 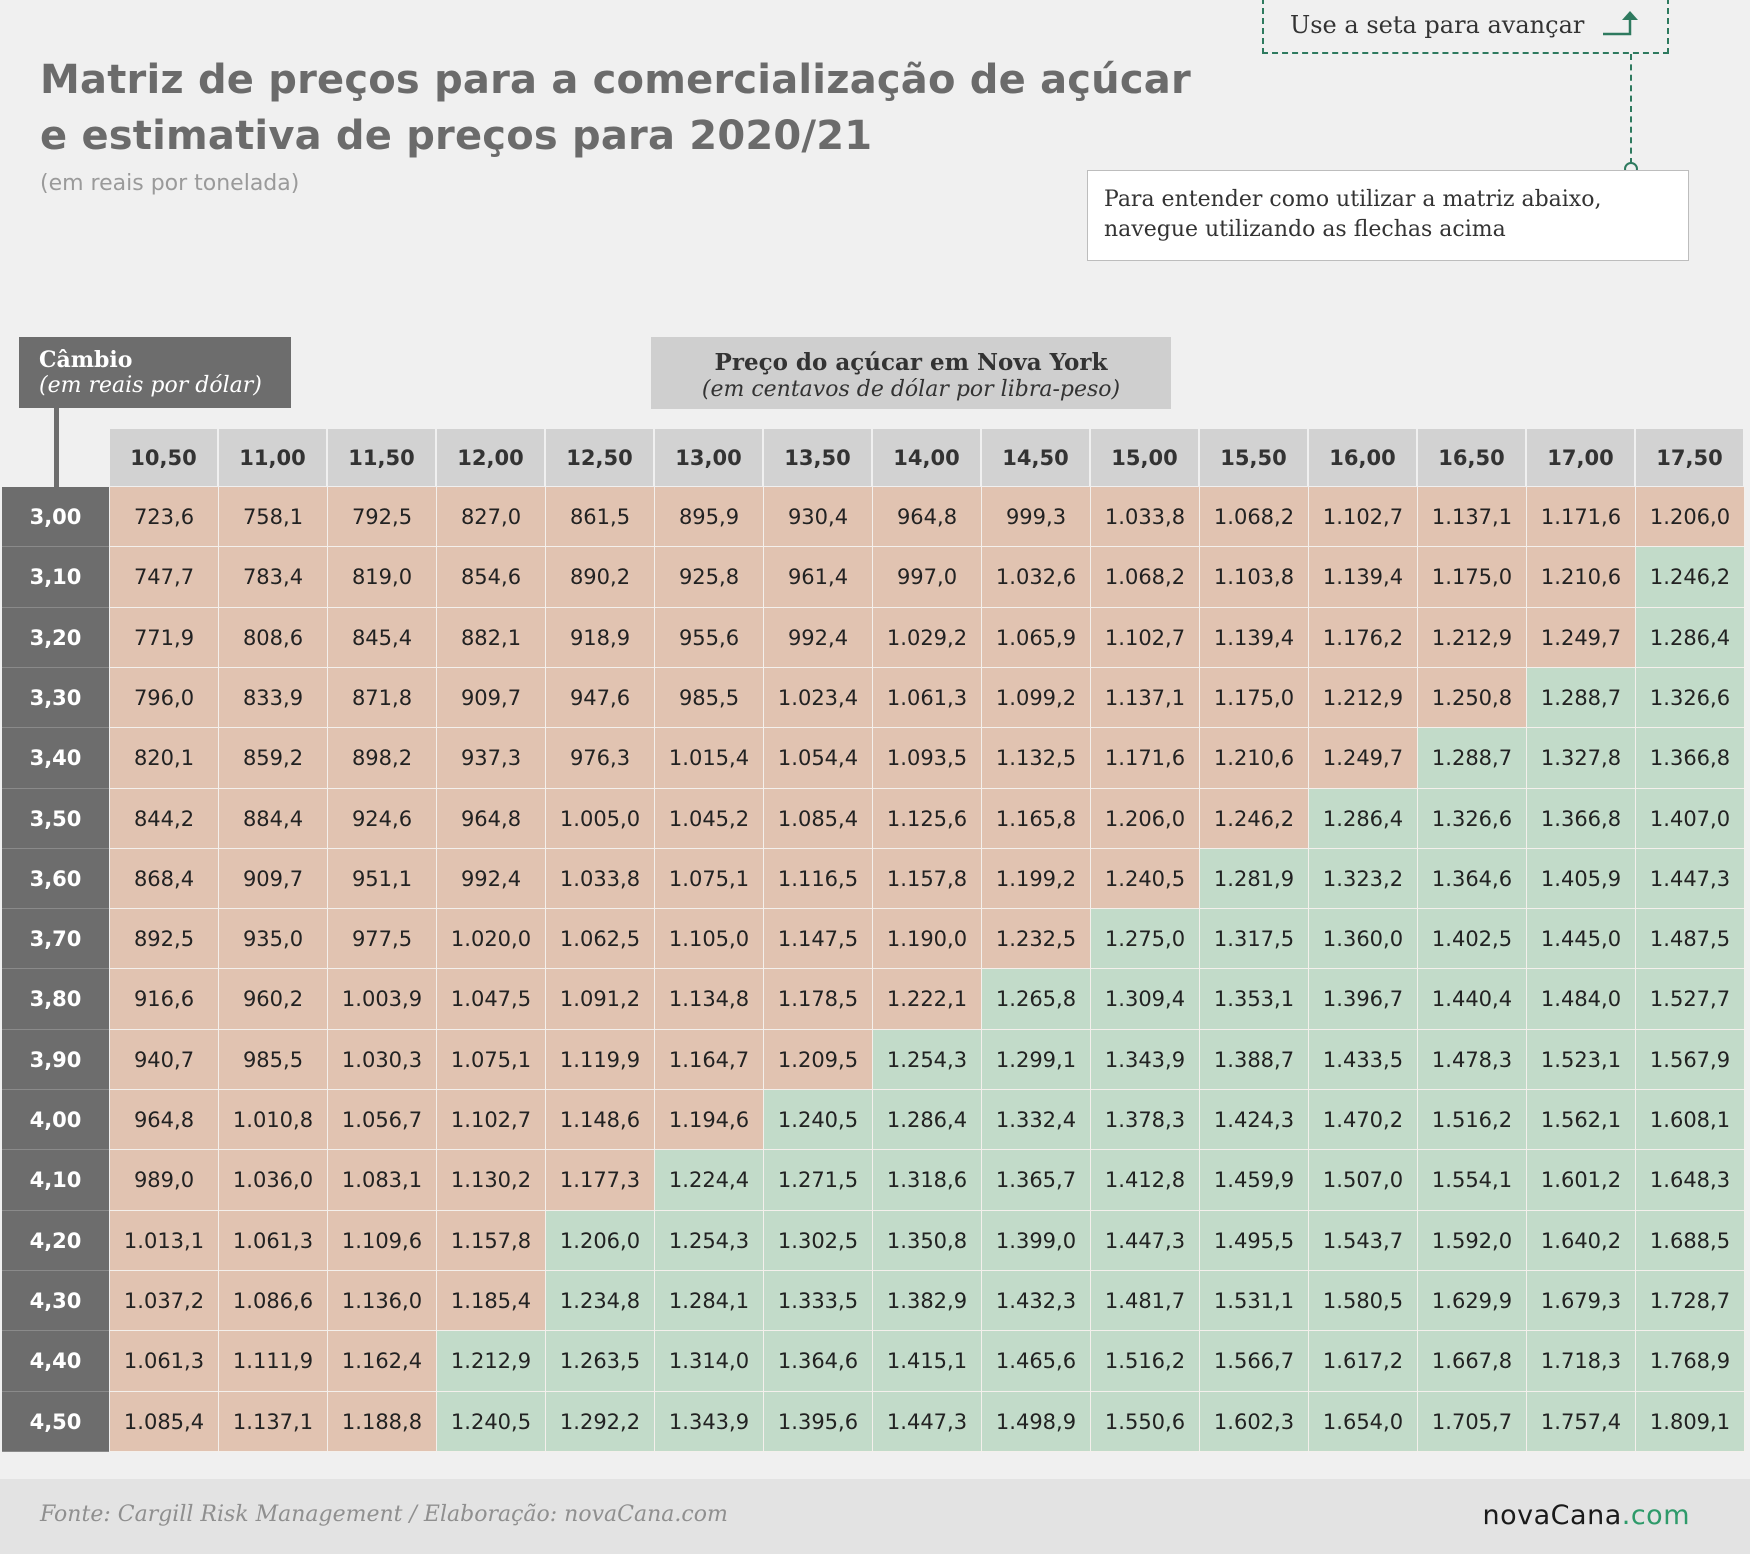 I want to click on matrix-cell: 1.543,7, so click(x=1363, y=1241).